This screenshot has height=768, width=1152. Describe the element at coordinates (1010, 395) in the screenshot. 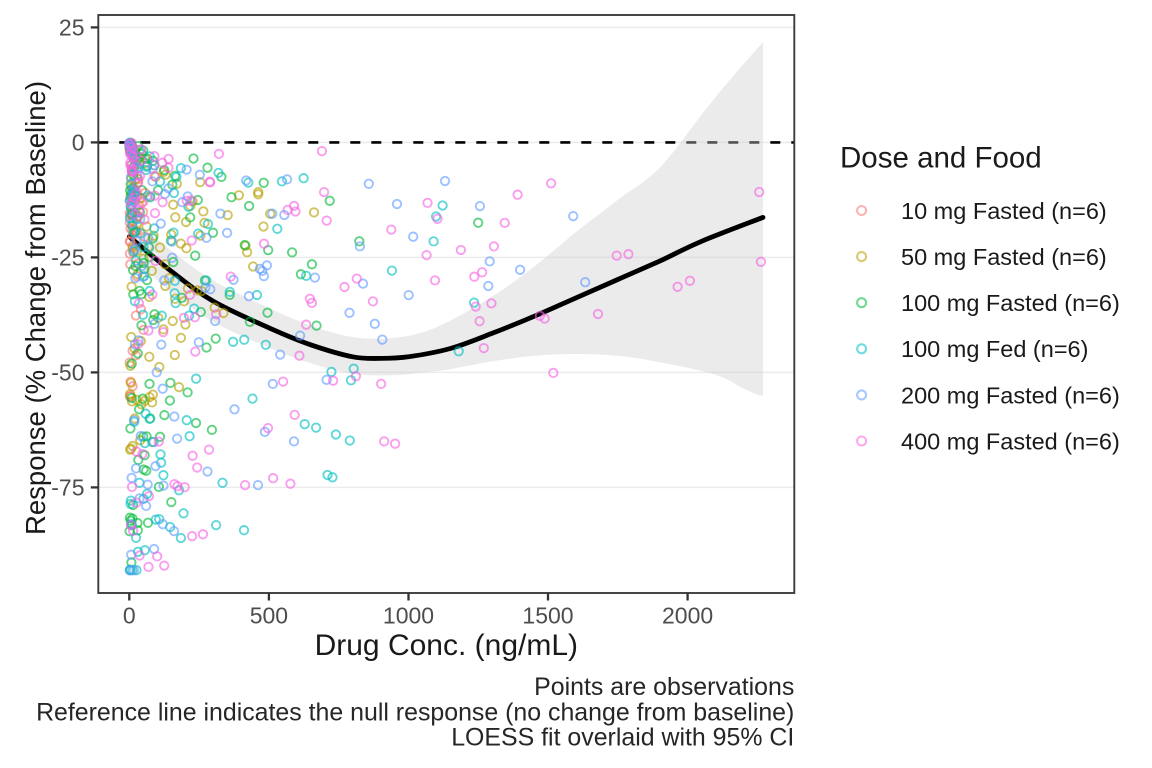

I see `svg-text: 200 mg Fasted (n=6)` at that location.